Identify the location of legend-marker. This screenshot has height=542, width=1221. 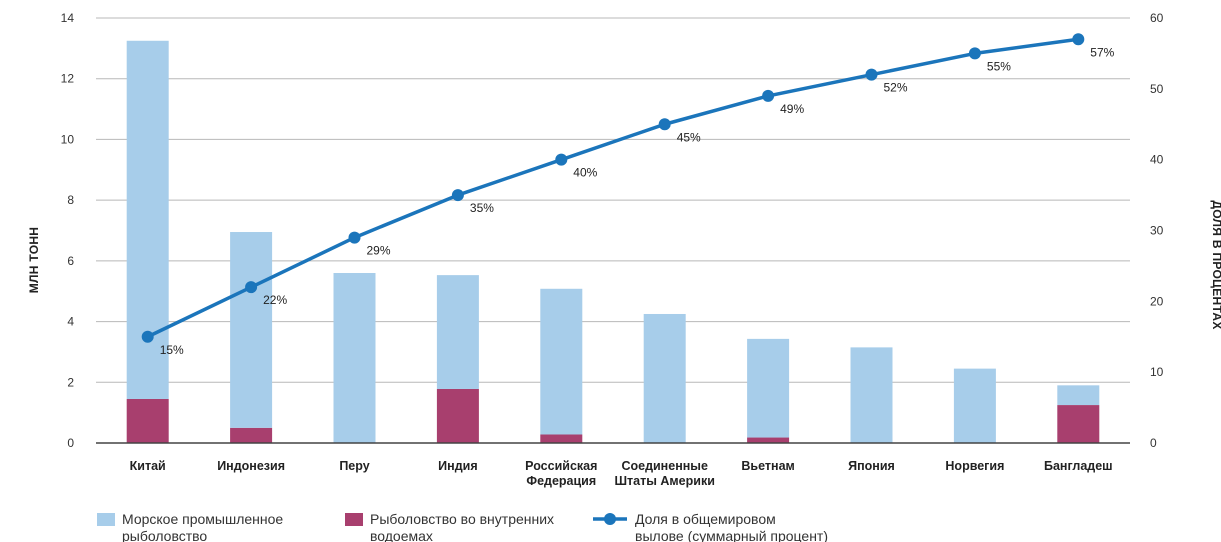
(610, 519).